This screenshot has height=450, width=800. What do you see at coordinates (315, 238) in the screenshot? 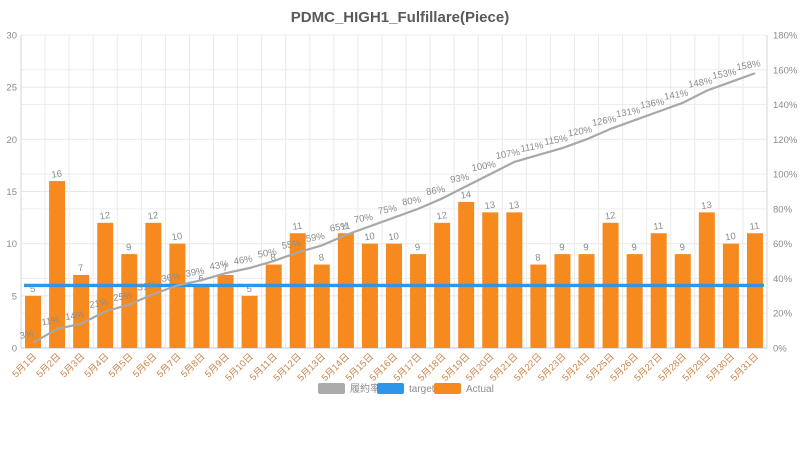
I see `rate-percent-label: 59%` at bounding box center [315, 238].